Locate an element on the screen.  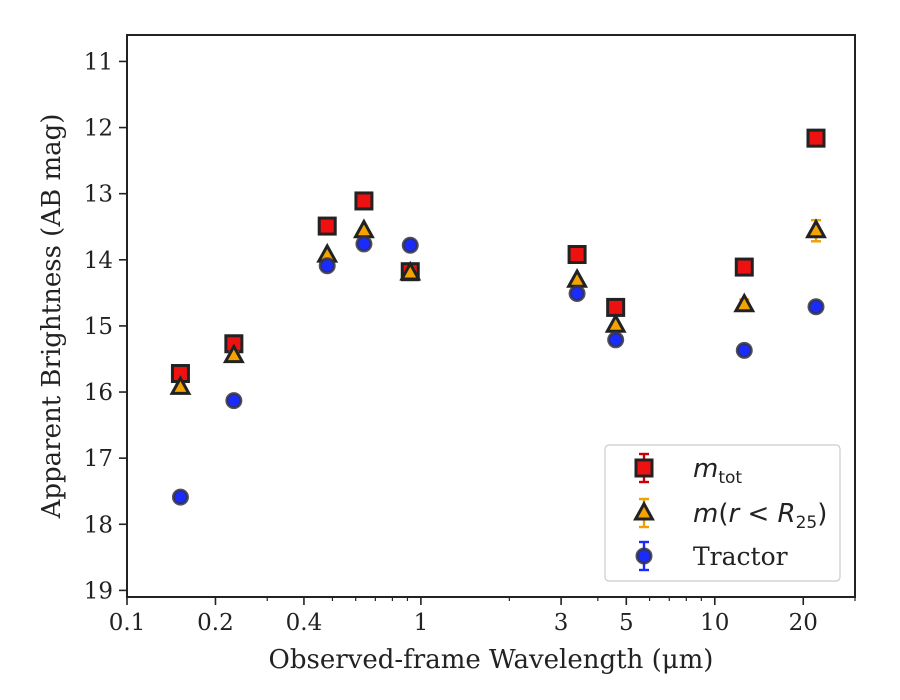
legend-marker-circle is located at coordinates (644, 556).